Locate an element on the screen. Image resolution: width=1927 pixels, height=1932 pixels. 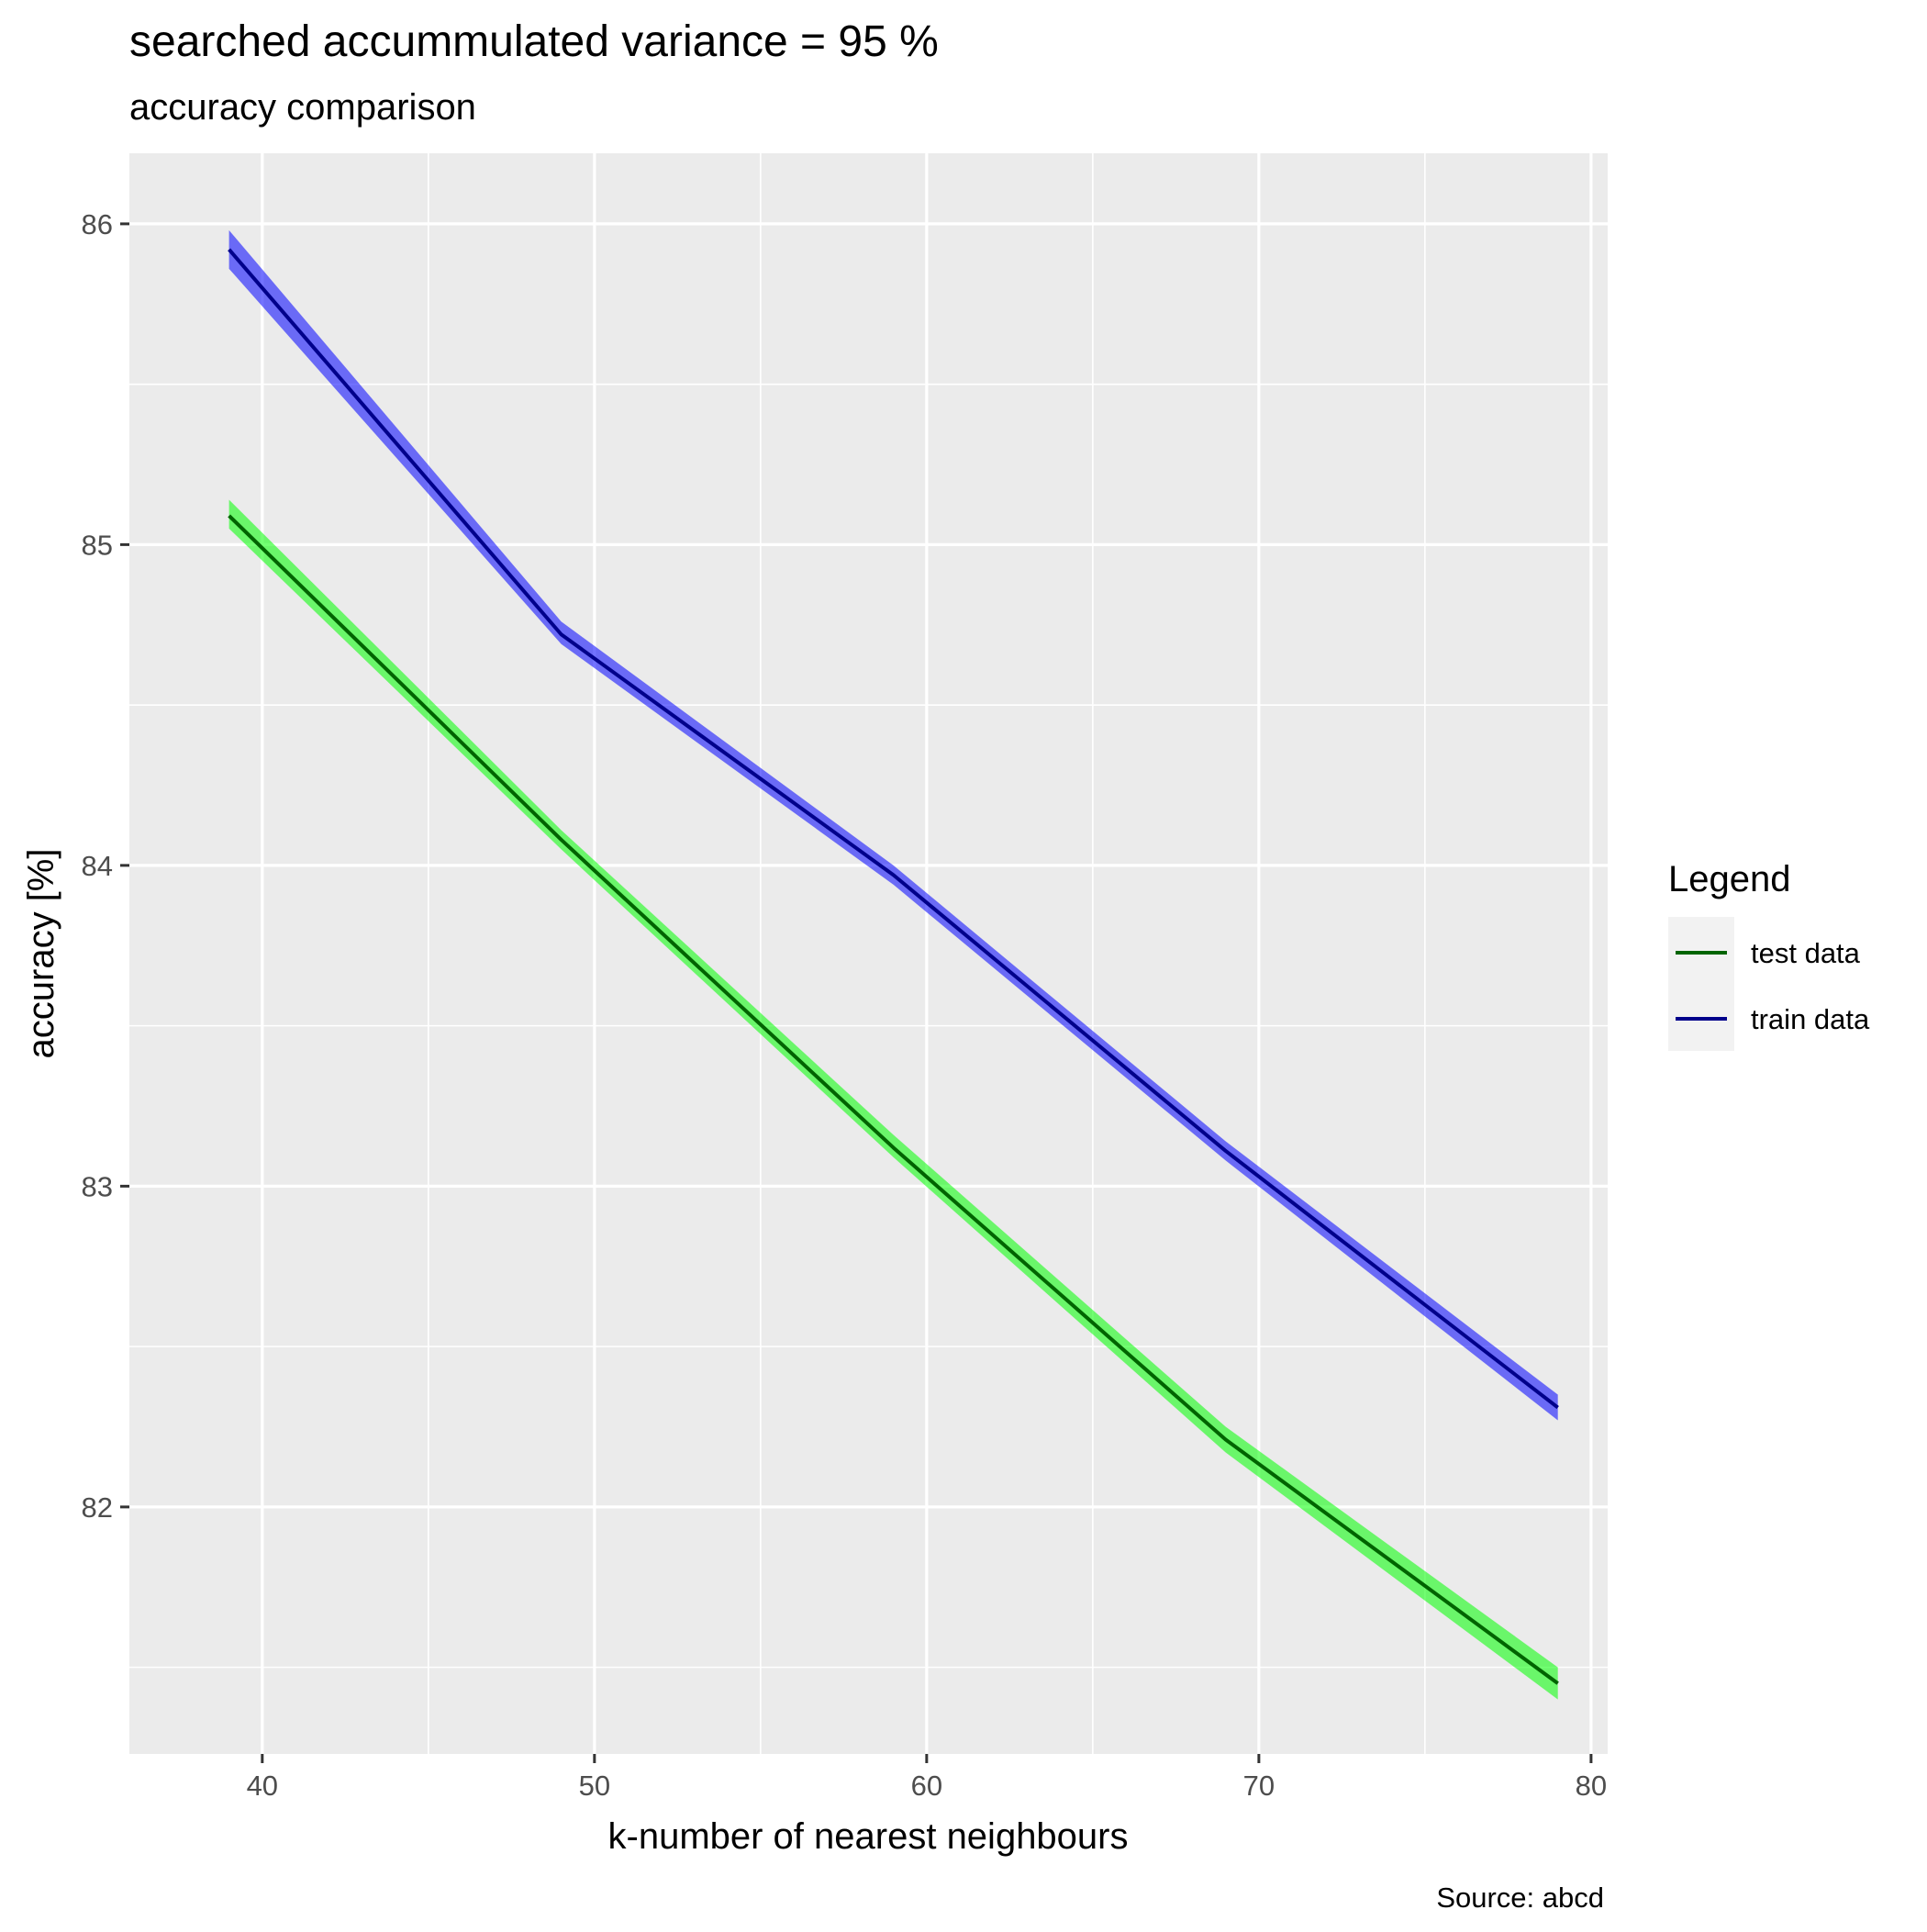
chart-caption: Source: abcd is located at coordinates (1520, 1898).